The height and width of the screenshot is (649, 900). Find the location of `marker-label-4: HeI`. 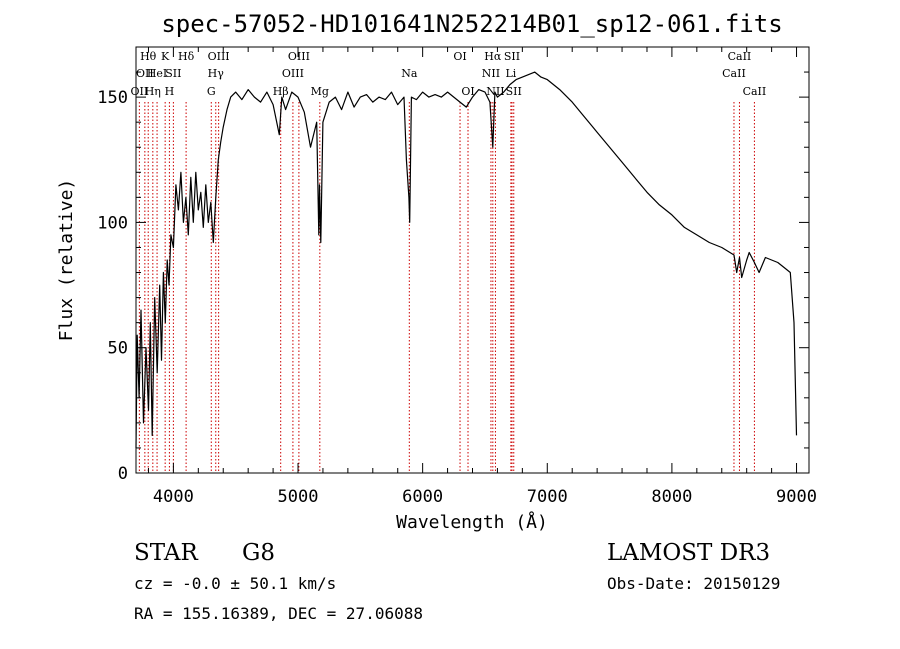

marker-label-4: HeI is located at coordinates (157, 73).